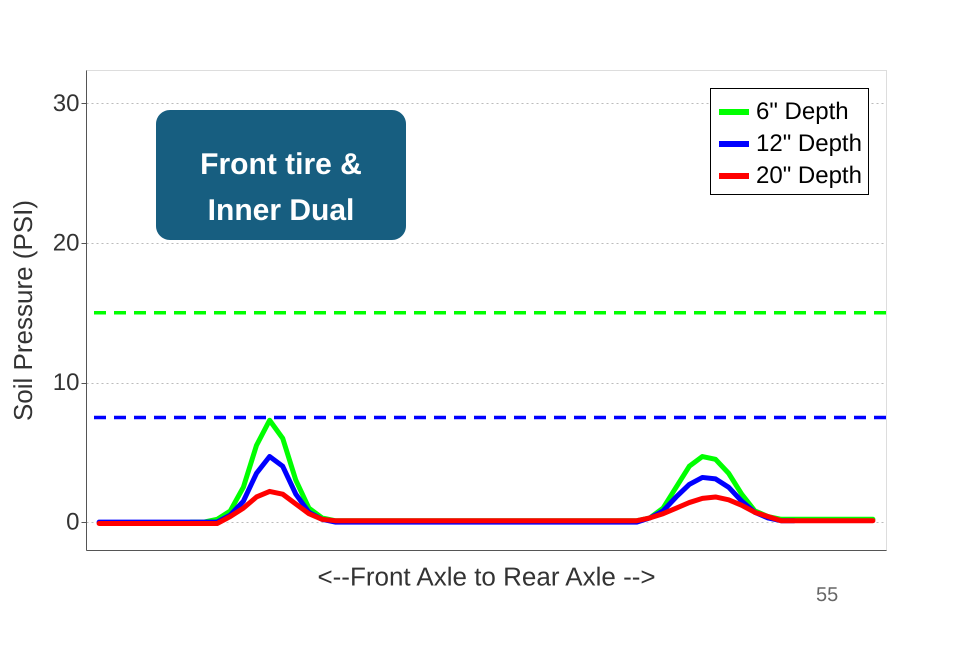  Describe the element at coordinates (802, 111) in the screenshot. I see `legend-label: 6" Depth` at that location.